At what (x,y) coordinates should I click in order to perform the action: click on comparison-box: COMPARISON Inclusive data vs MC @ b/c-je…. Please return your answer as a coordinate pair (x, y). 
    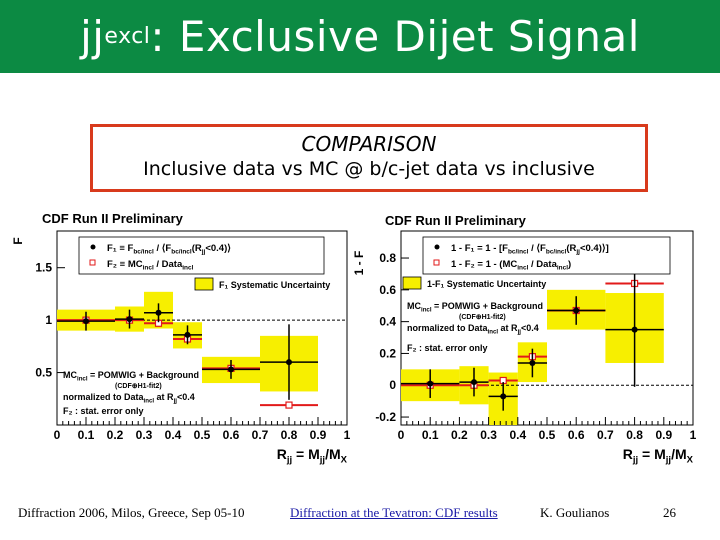
    Looking at the image, I should click on (369, 158).